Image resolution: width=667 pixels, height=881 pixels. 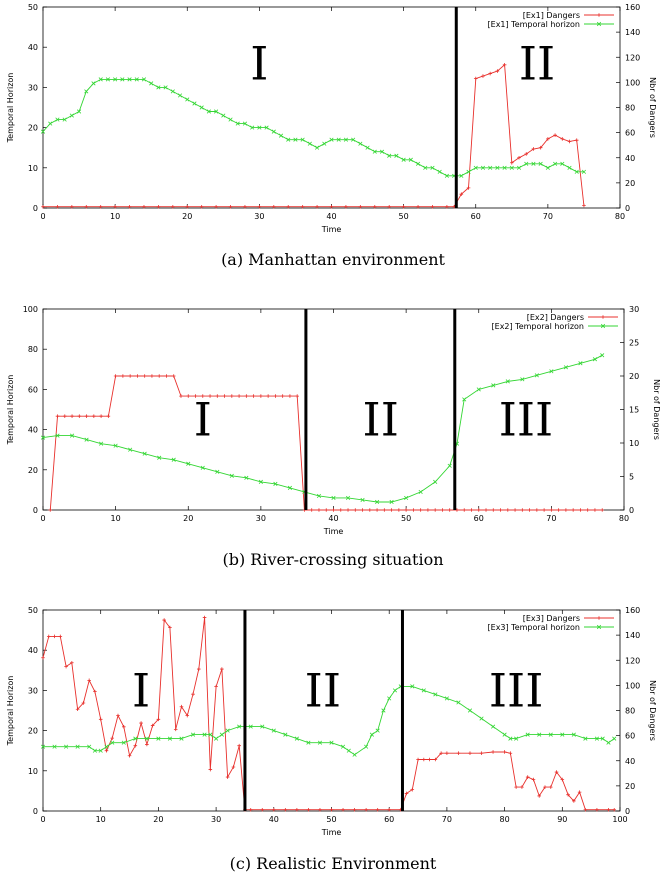 I want to click on region-label: II, so click(x=381, y=420).